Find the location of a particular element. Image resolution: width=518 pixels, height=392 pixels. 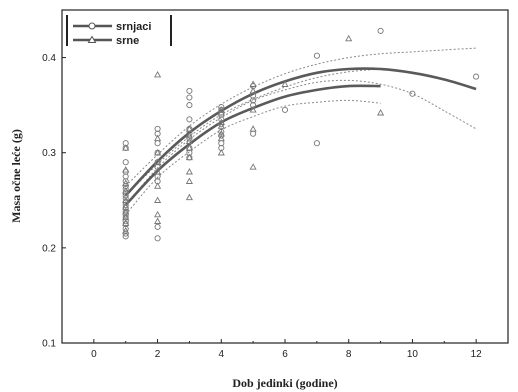

x-tick-label: 2 is located at coordinates (158, 354).